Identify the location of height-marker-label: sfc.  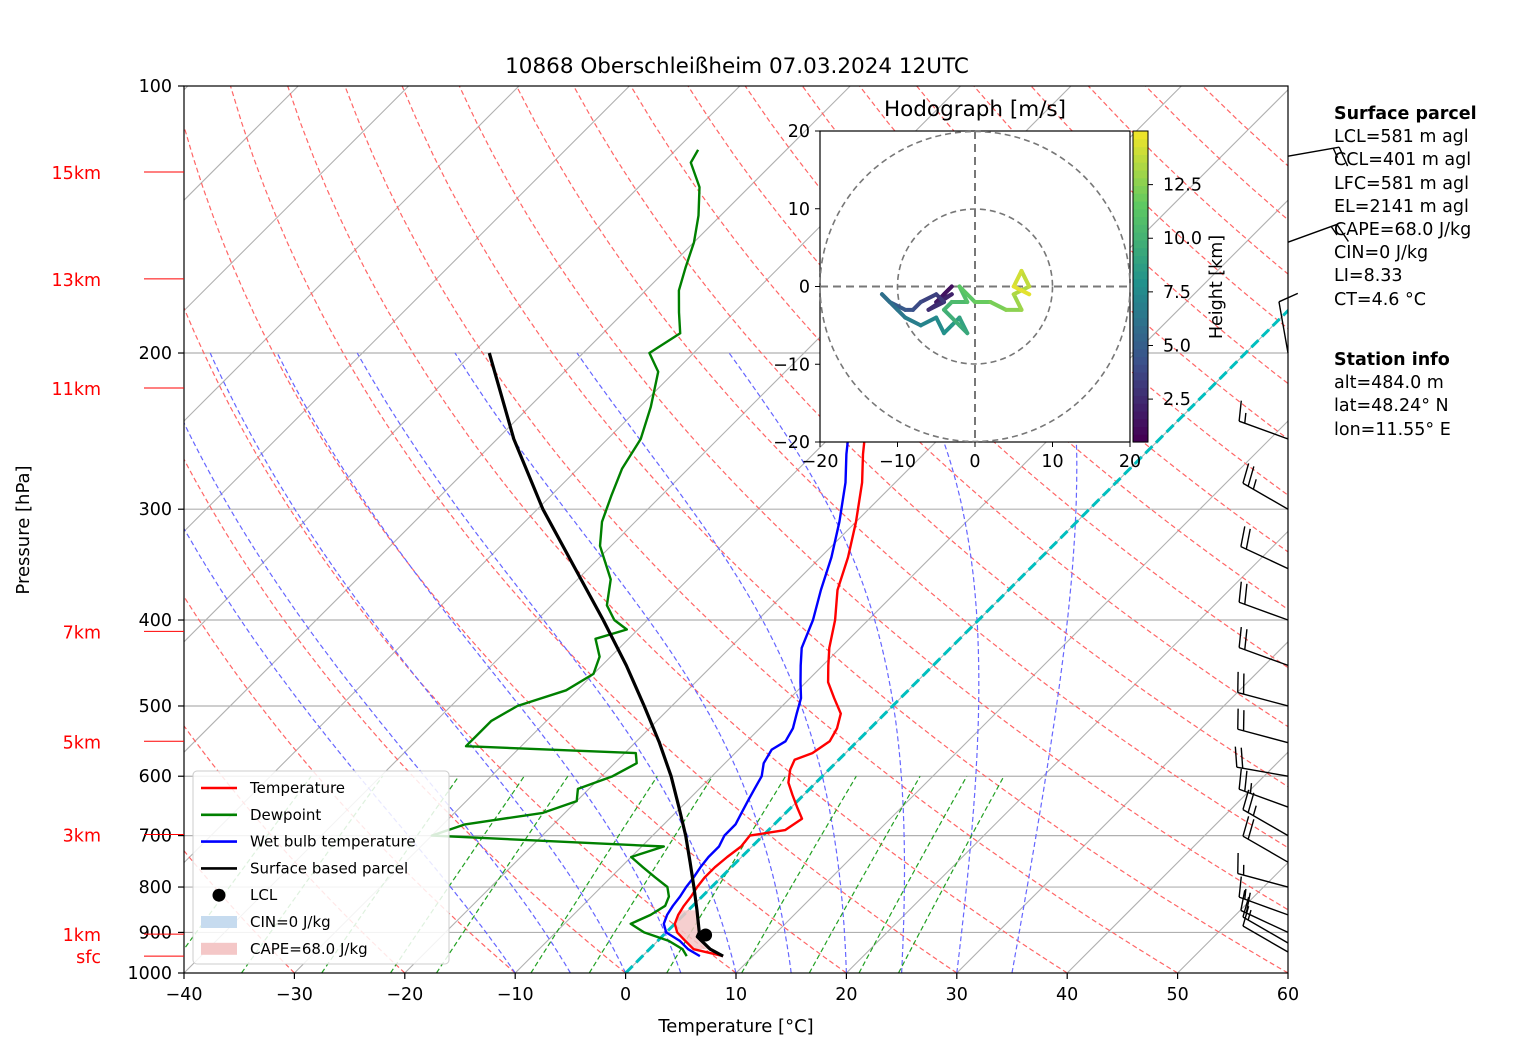
(88, 958).